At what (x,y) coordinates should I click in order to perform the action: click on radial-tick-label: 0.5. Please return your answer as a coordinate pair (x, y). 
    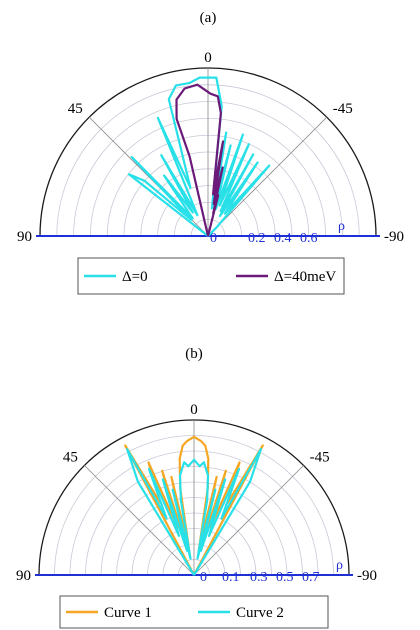
    Looking at the image, I should click on (285, 577).